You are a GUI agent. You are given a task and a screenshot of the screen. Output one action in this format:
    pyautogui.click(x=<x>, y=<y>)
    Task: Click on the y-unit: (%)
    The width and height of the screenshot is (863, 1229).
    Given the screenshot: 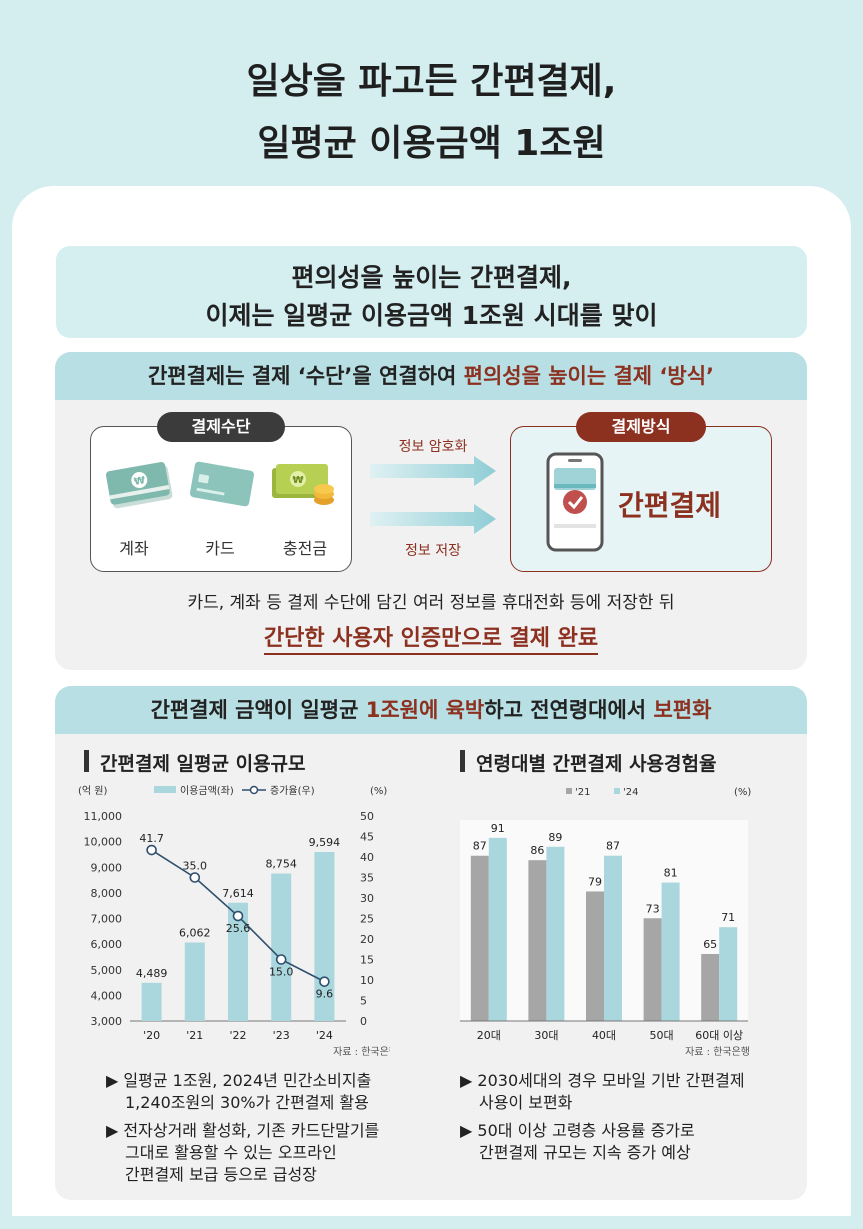 What is the action you would take?
    pyautogui.click(x=742, y=792)
    